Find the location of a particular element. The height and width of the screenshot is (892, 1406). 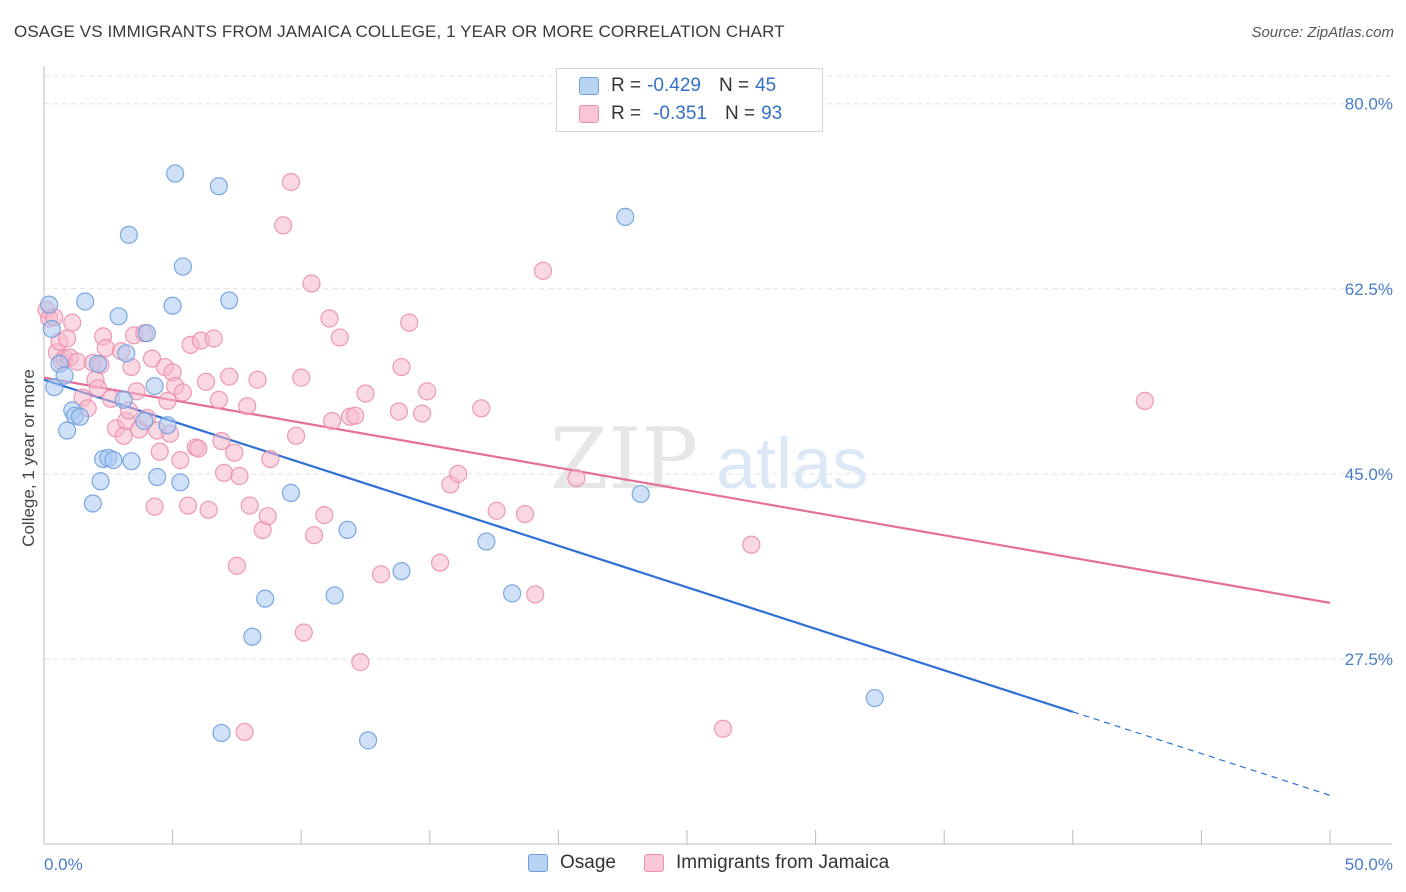

source-credit: Source: ZipAtlas.com is located at coordinates (1322, 32).